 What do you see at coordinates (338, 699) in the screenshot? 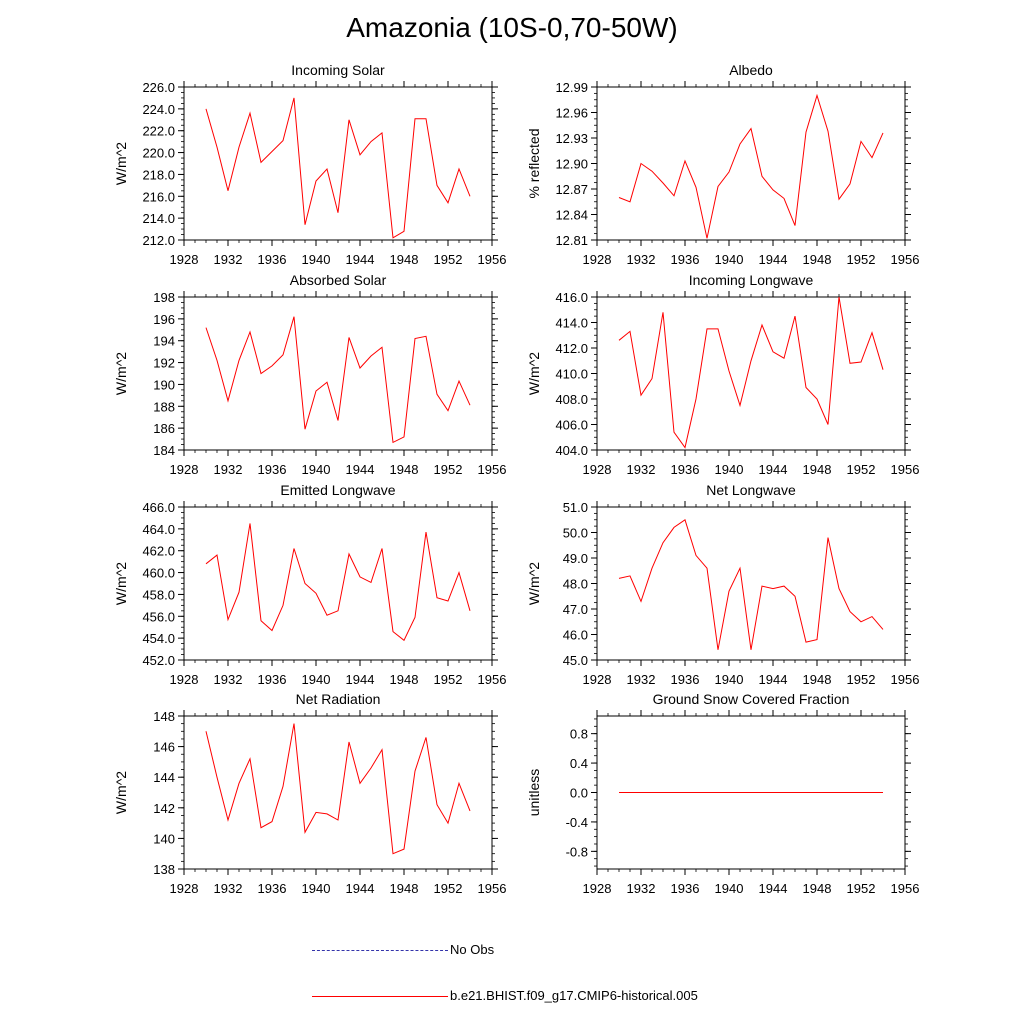
I see `panel-title: Net Radiation` at bounding box center [338, 699].